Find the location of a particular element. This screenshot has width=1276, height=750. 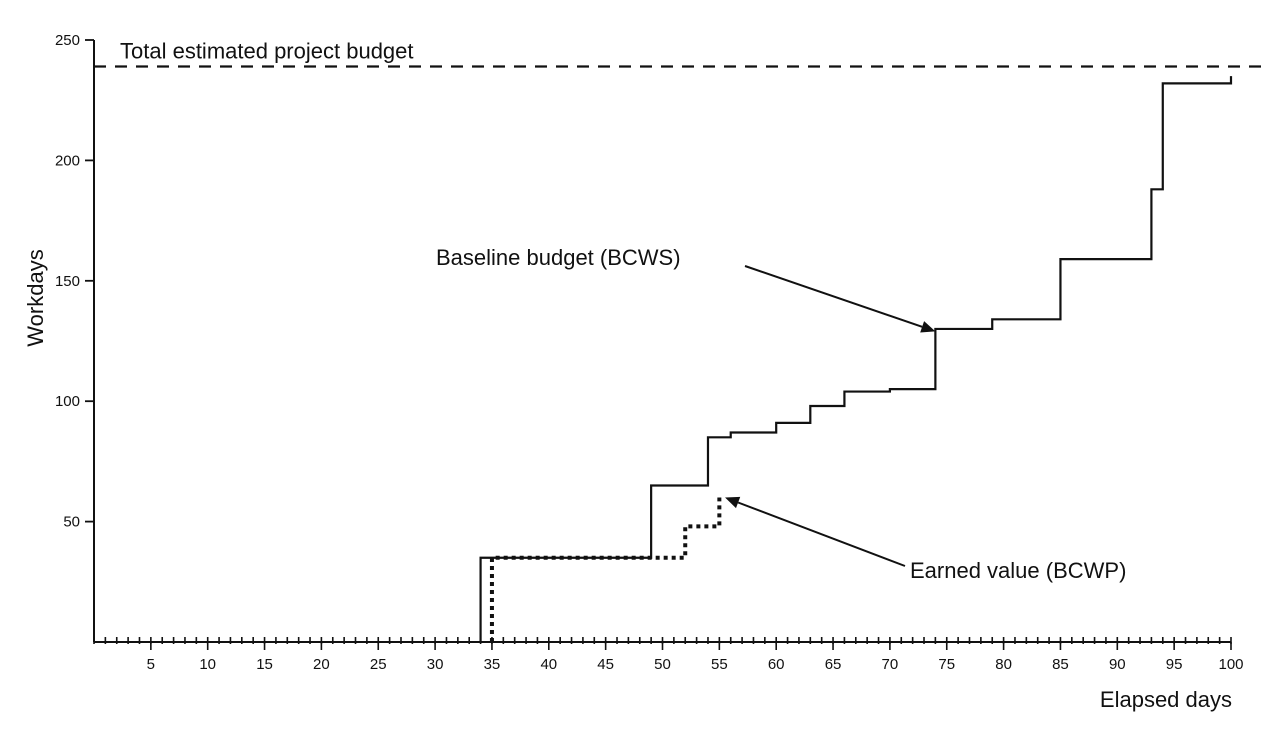

series-earned-value-line is located at coordinates (605, 569).